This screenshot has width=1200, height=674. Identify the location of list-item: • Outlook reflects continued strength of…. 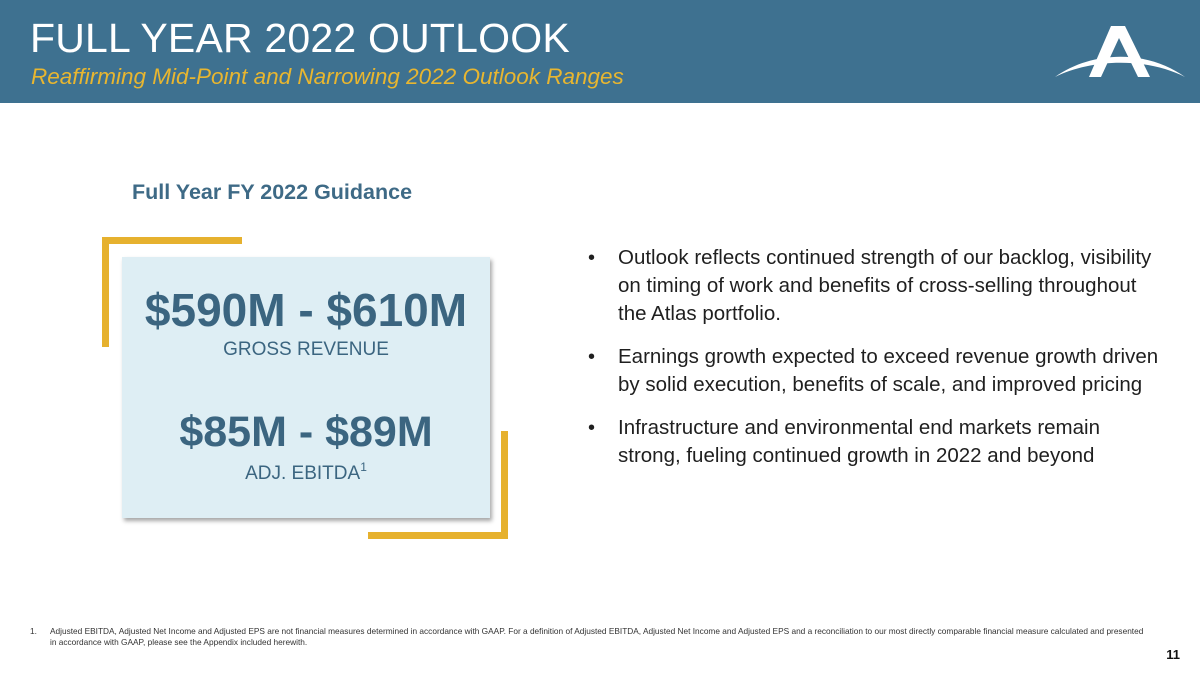
(876, 286).